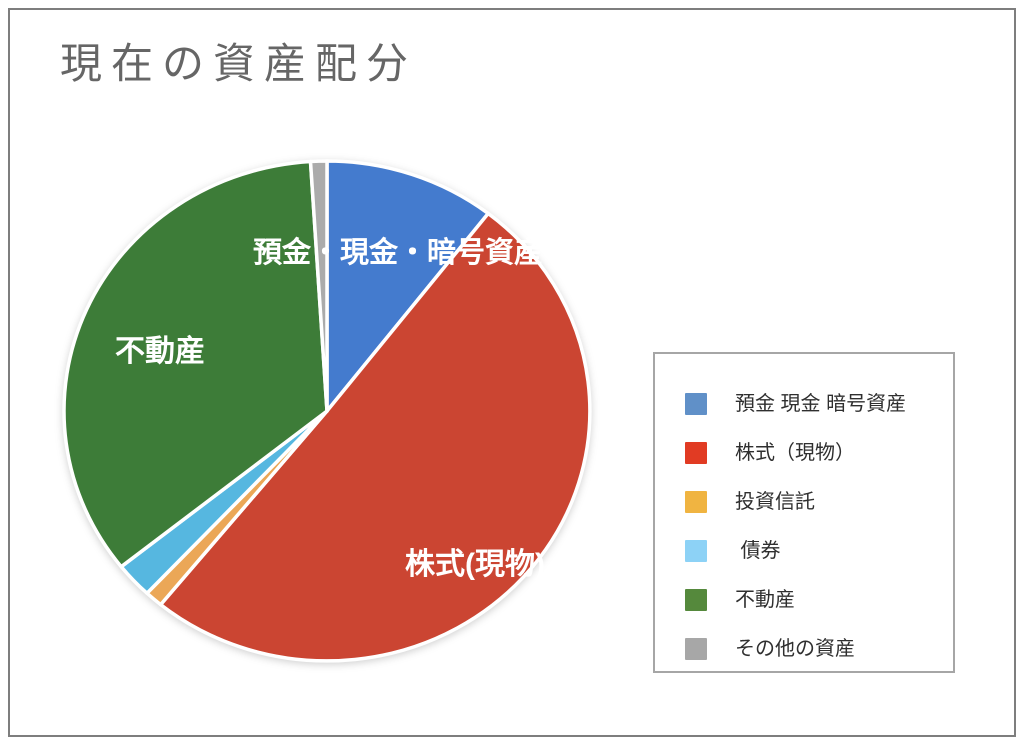 The image size is (1024, 745). I want to click on legend-item-3: 債券, so click(804, 550).